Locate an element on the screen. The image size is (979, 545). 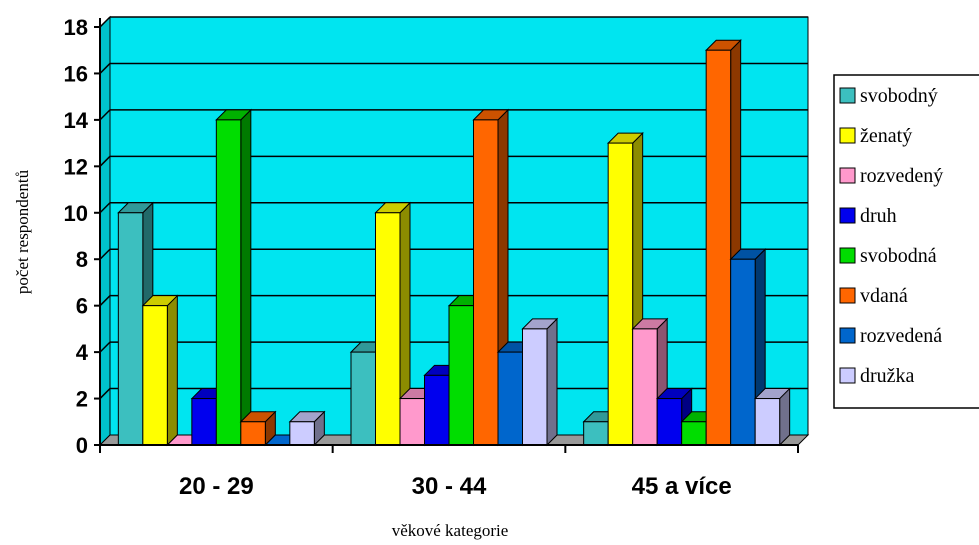
x-axis-title: věkové kategorie is located at coordinates (450, 530).